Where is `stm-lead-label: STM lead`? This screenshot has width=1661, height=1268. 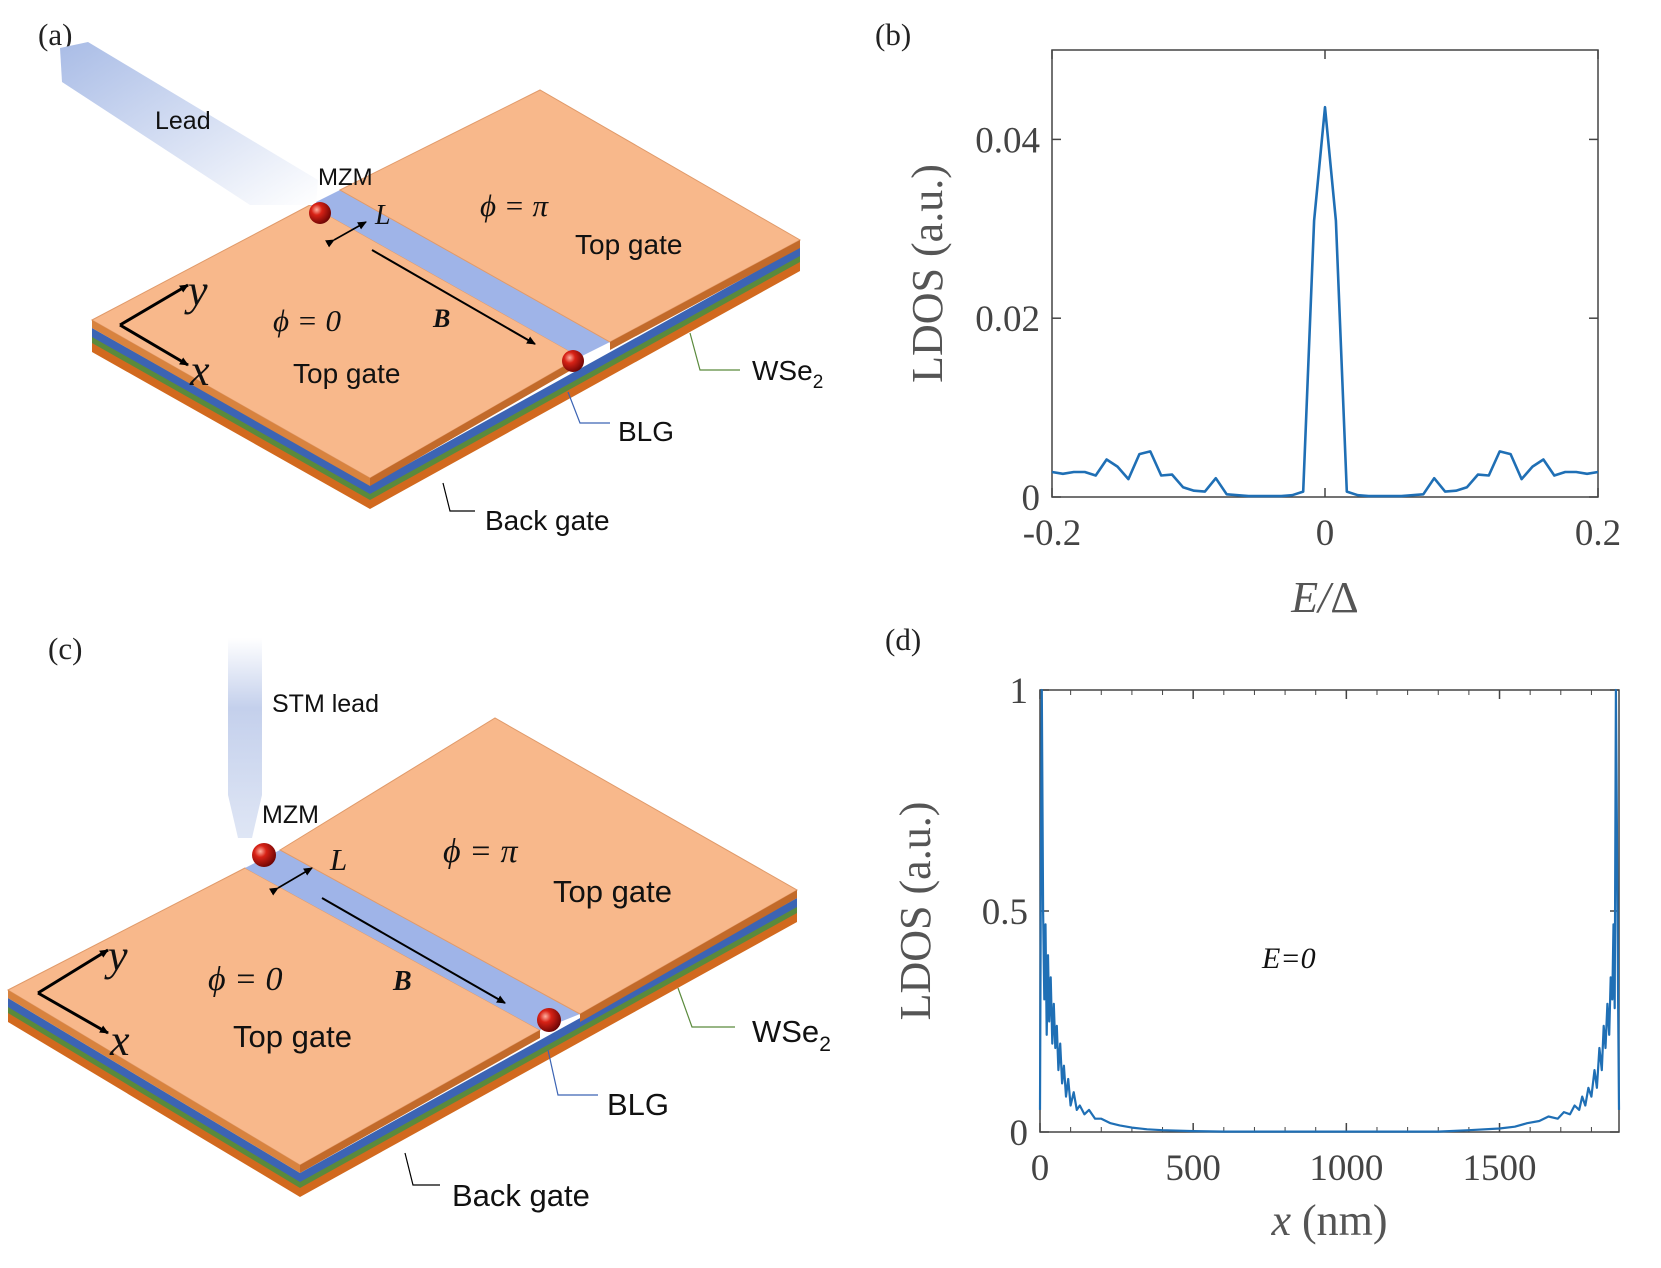 stm-lead-label: STM lead is located at coordinates (325, 704).